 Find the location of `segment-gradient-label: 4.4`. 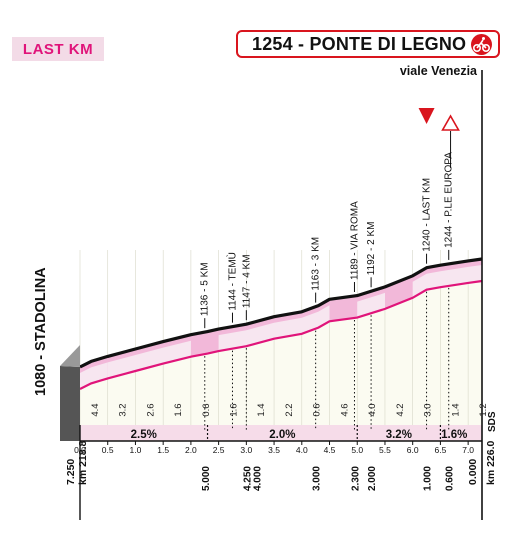

segment-gradient-label: 4.4 is located at coordinates (95, 409).